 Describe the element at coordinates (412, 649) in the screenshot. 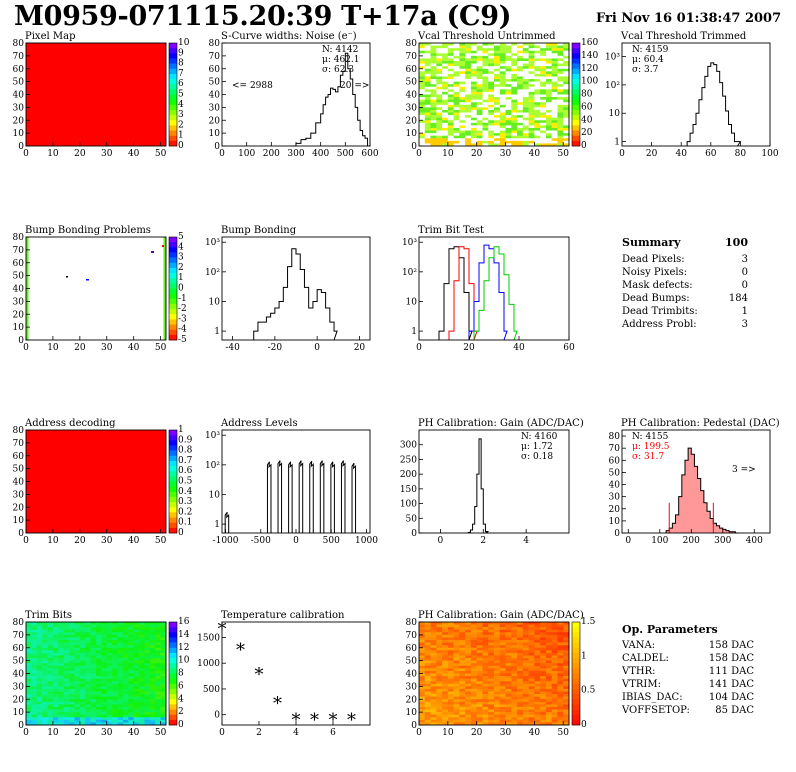

I see `y-tick-label: 60` at that location.